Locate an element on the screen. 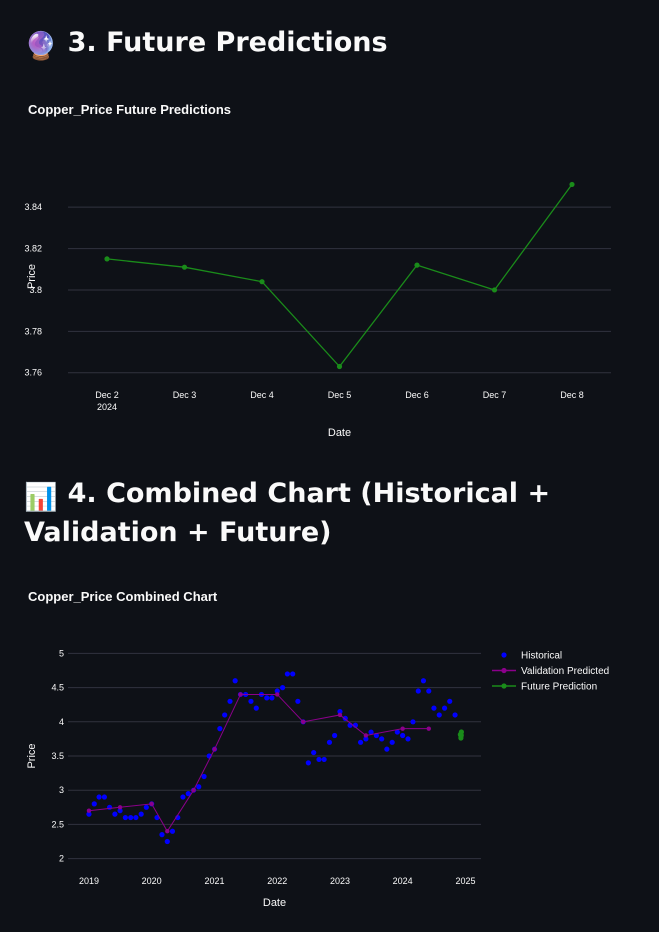  y-tick-label: 4.5 is located at coordinates (57, 688).